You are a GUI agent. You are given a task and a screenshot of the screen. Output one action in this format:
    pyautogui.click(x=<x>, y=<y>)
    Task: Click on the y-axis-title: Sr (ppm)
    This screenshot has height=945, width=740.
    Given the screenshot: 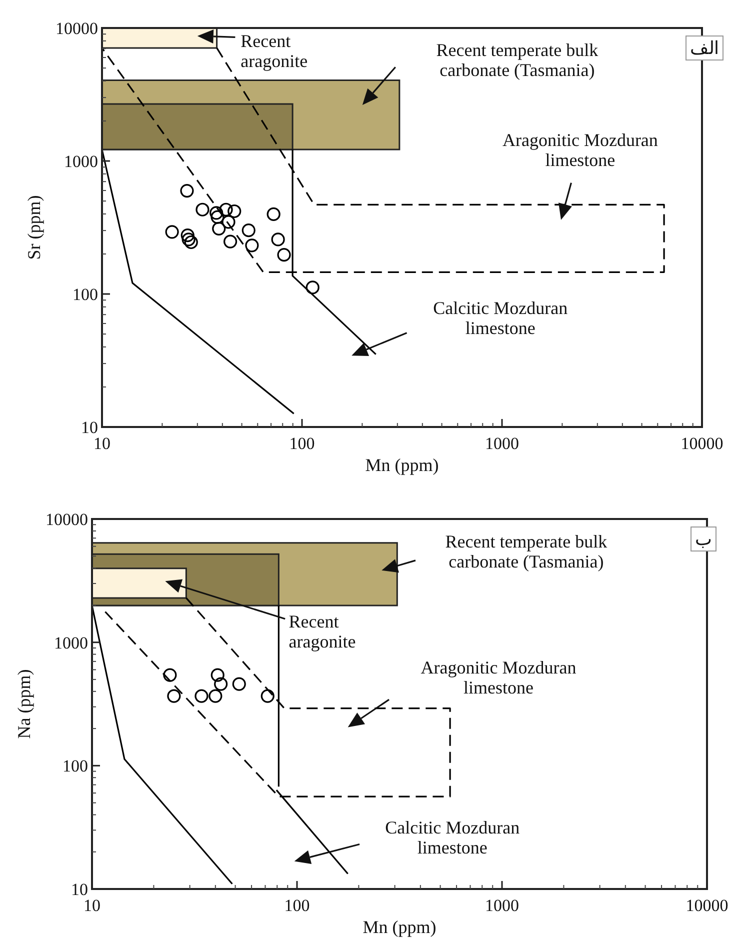 What is the action you would take?
    pyautogui.click(x=34, y=227)
    